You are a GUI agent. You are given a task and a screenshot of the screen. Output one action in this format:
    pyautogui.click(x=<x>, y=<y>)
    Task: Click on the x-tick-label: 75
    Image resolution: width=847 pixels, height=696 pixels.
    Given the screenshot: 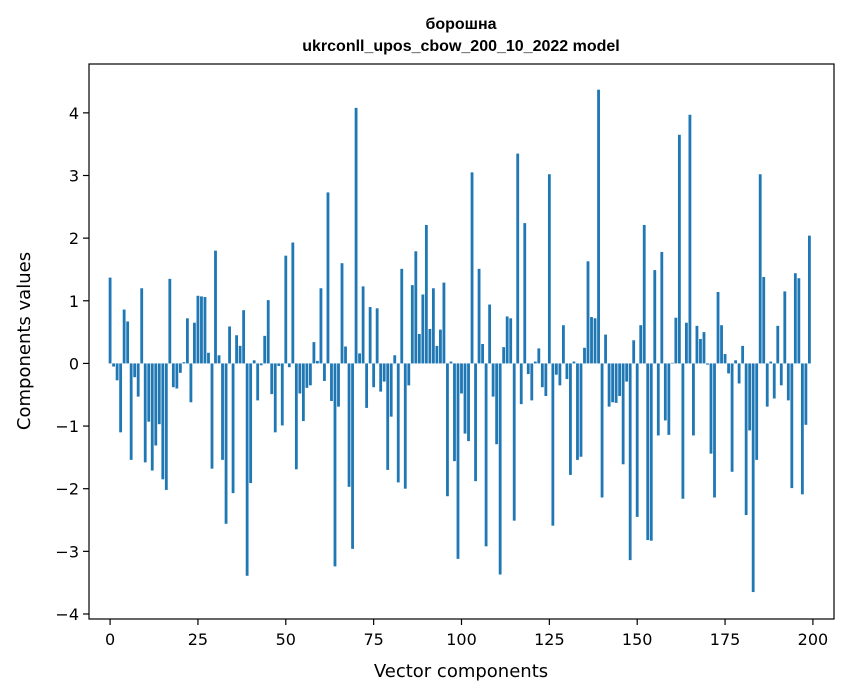 What is the action you would take?
    pyautogui.click(x=373, y=639)
    